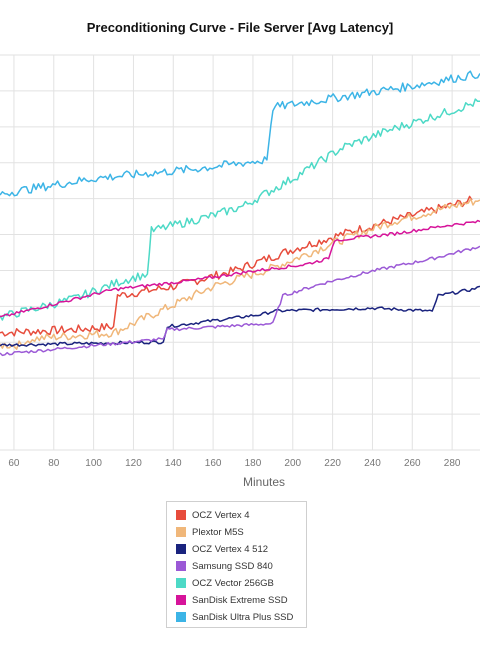  I want to click on legend-item: SanDisk Extreme SSD, so click(232, 600).